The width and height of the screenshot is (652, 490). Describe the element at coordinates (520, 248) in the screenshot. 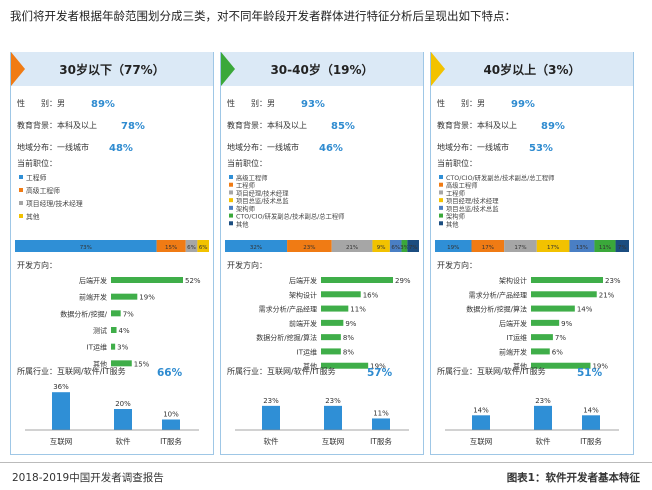

I see `position-segment-label: 17%` at that location.